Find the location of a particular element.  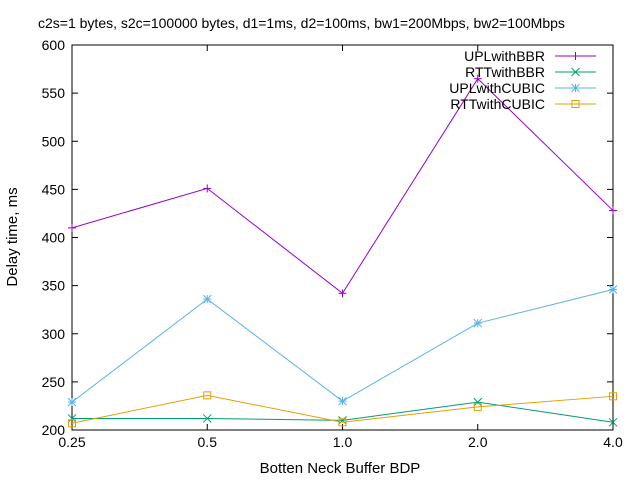

series-line is located at coordinates (342, 409).